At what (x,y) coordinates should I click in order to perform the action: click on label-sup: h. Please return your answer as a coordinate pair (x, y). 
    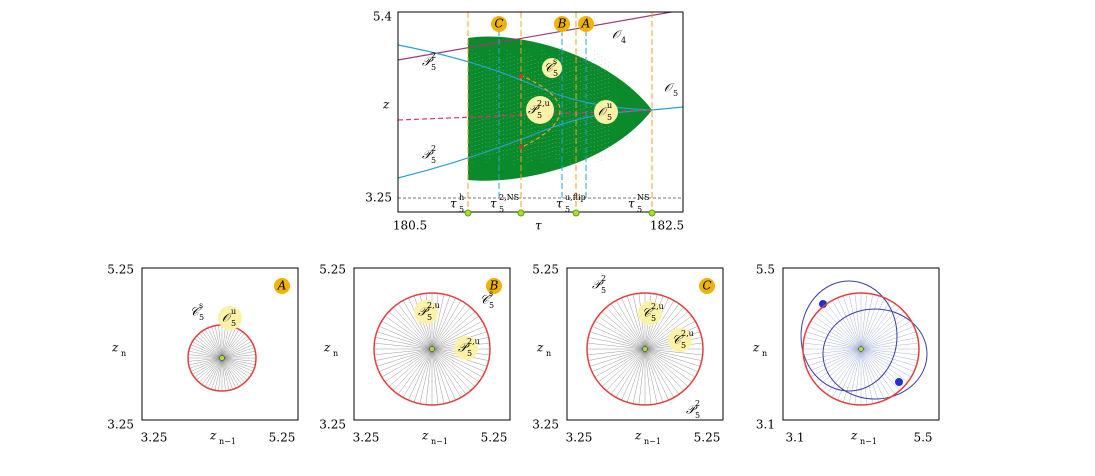
    Looking at the image, I should click on (461, 197).